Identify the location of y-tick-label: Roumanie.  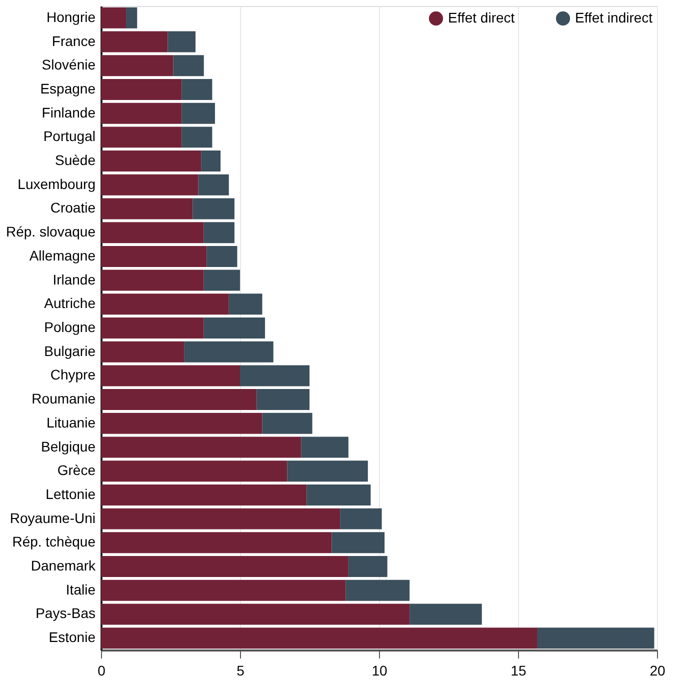
(64, 398).